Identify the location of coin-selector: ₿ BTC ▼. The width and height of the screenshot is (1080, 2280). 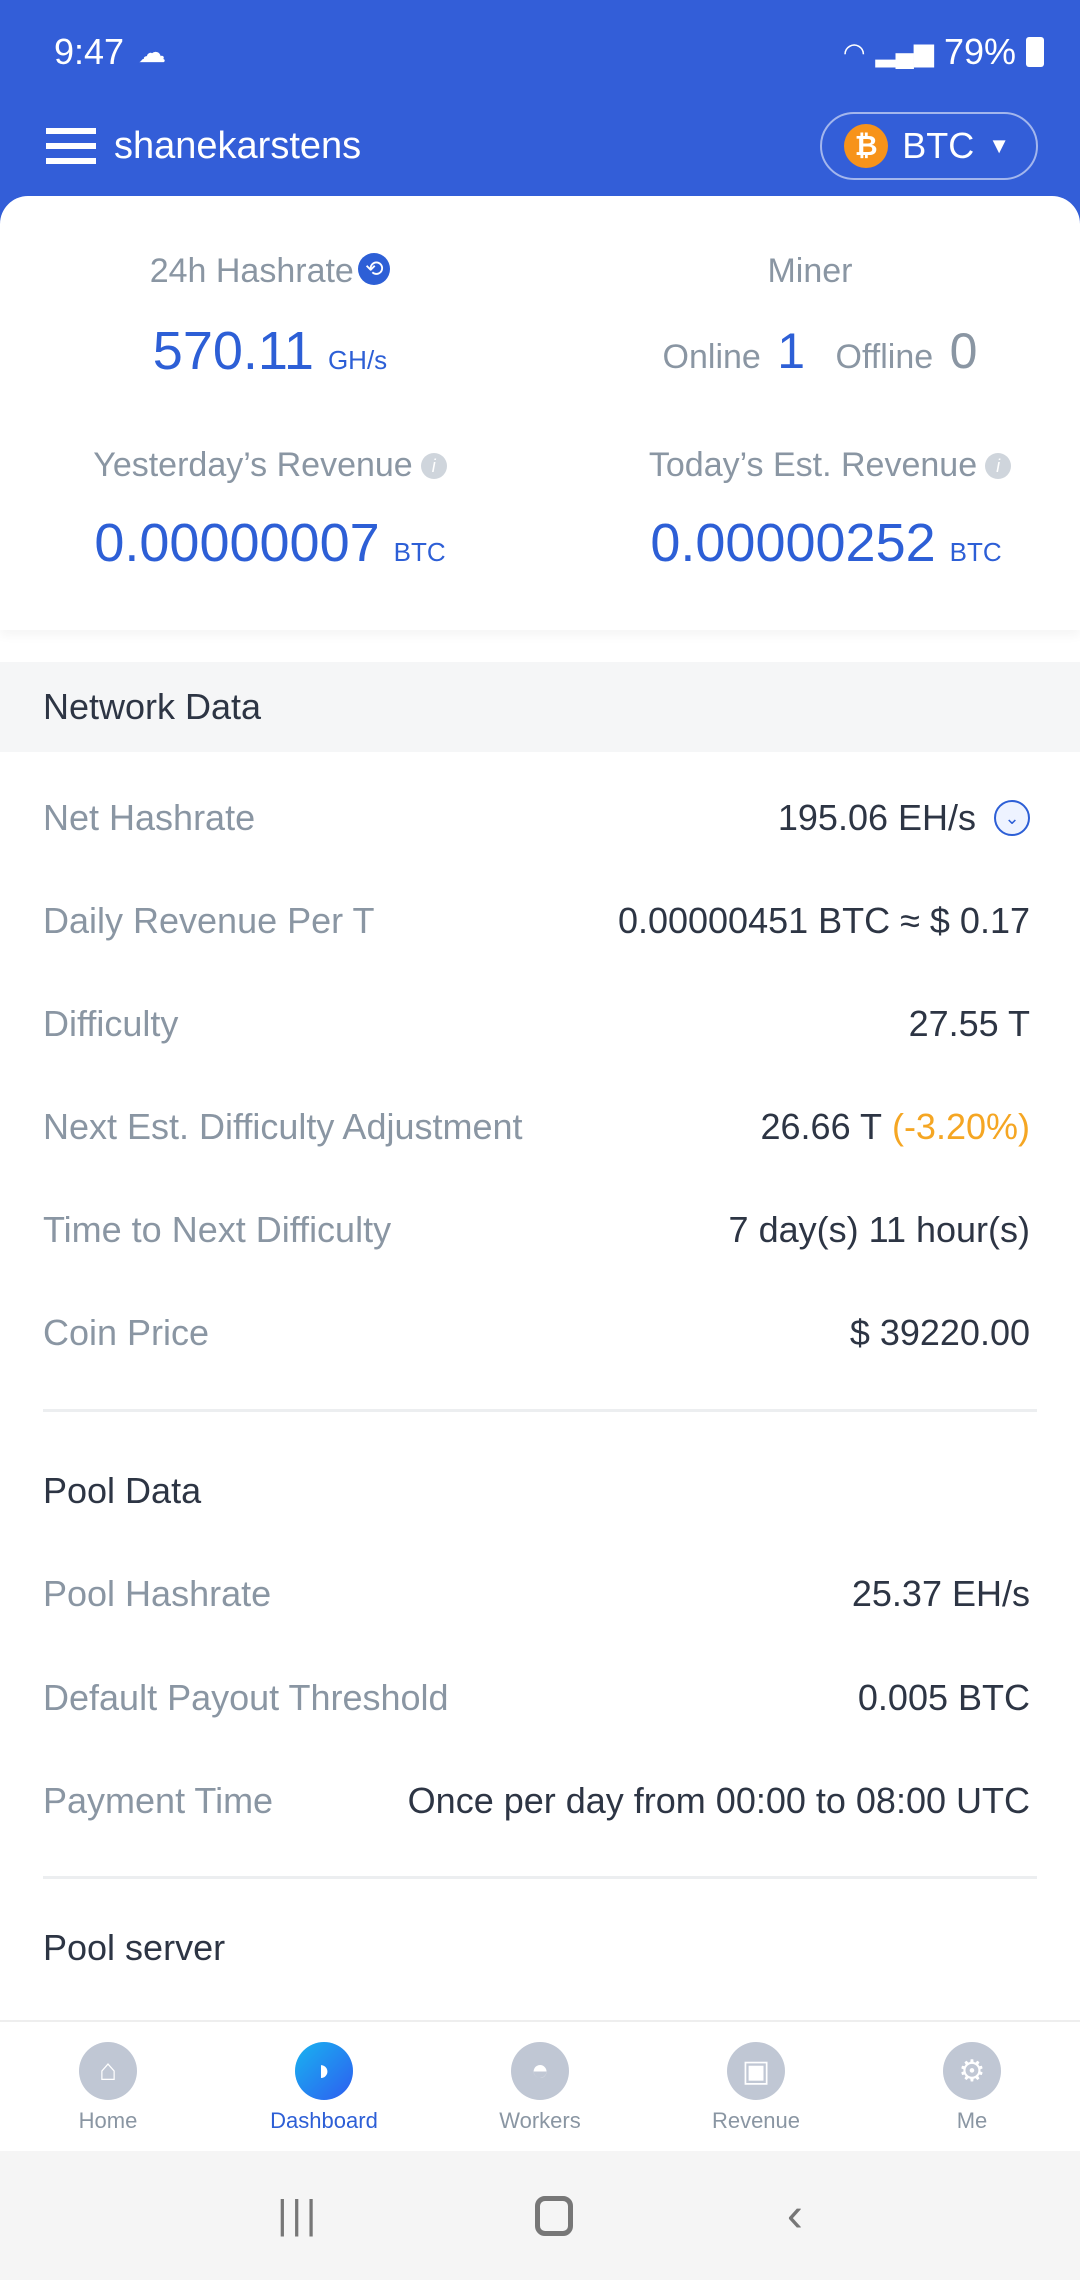
(929, 146).